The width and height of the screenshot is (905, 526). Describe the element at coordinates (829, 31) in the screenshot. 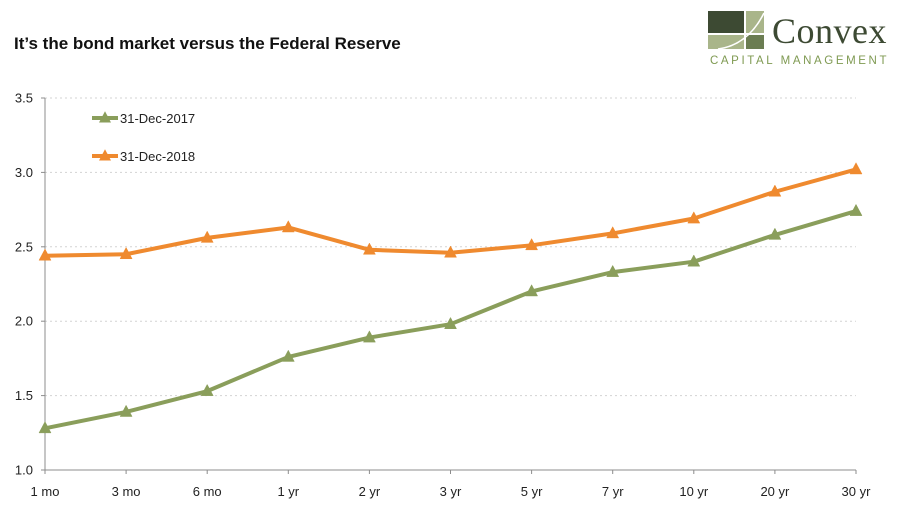

I see `logo-name: Convex` at that location.